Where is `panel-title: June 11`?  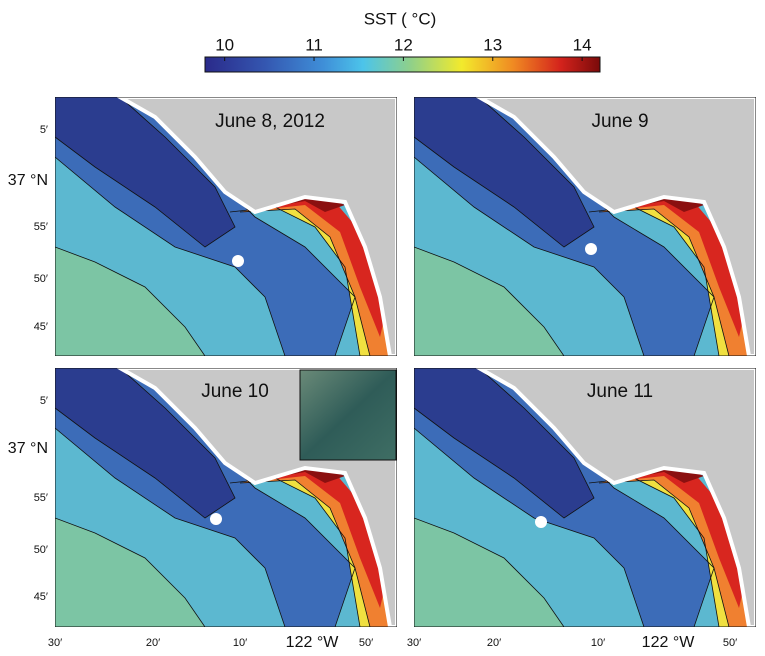 panel-title: June 11 is located at coordinates (620, 391).